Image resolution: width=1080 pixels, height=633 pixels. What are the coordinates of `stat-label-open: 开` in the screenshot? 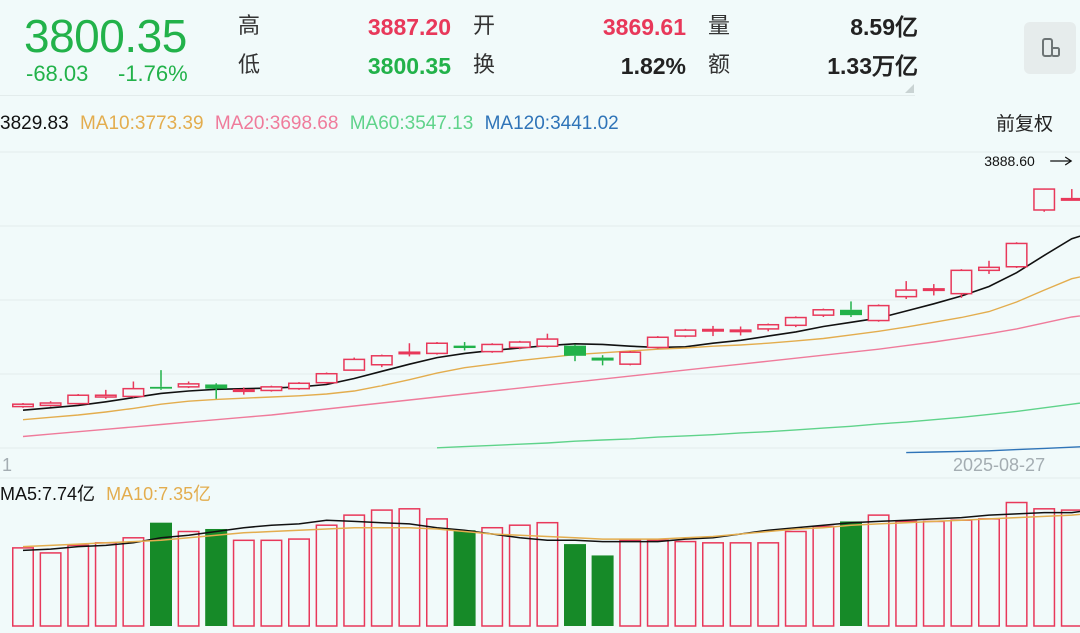 It's located at (484, 26).